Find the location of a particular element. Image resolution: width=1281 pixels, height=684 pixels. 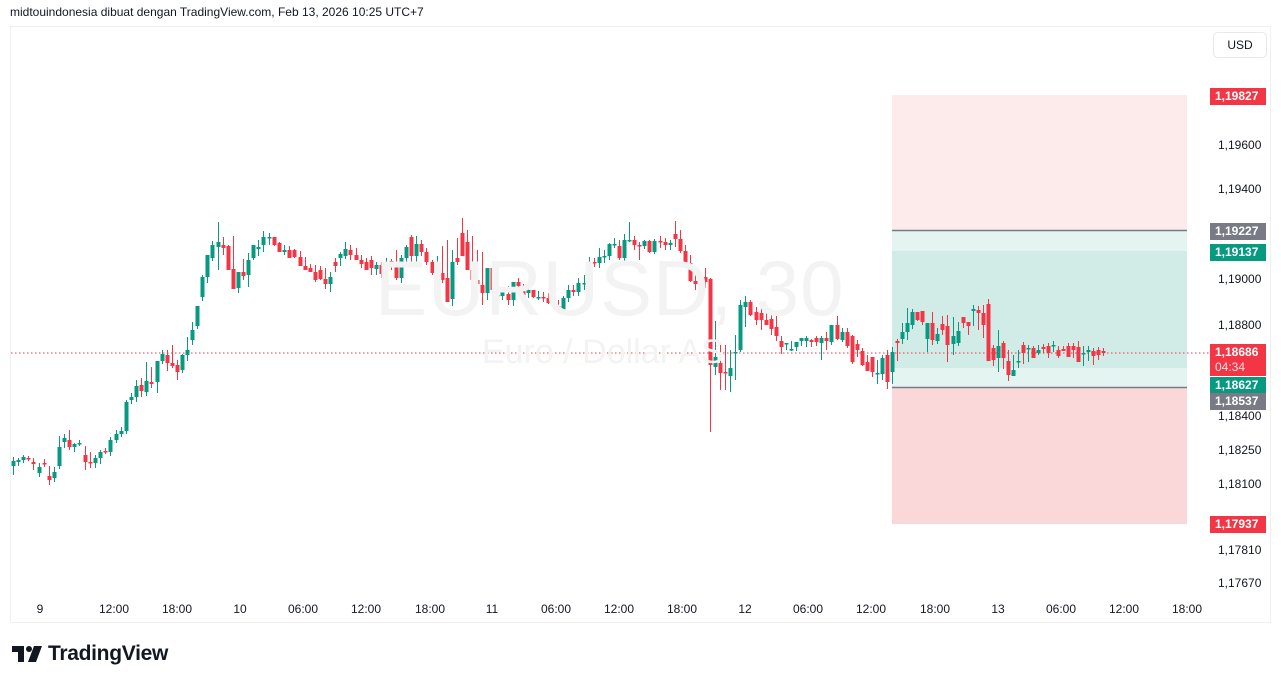

watermark-description: Euro / Dollar AS is located at coordinates (603, 352).